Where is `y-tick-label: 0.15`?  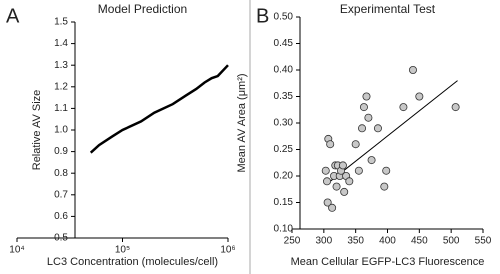
y-tick-label: 0.15 is located at coordinates (284, 202).